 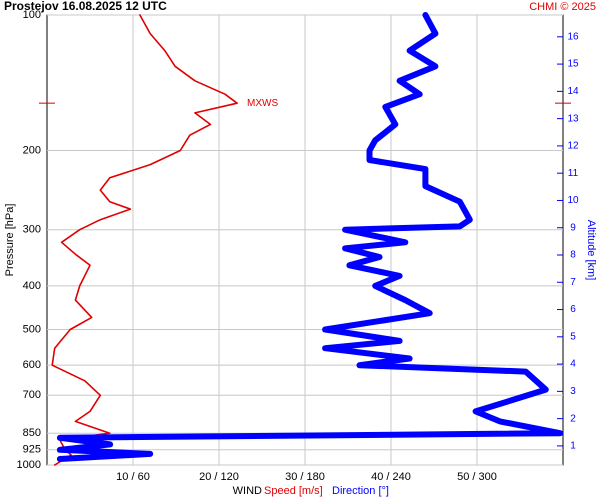 What do you see at coordinates (32, 286) in the screenshot?
I see `y-tick-label: 400` at bounding box center [32, 286].